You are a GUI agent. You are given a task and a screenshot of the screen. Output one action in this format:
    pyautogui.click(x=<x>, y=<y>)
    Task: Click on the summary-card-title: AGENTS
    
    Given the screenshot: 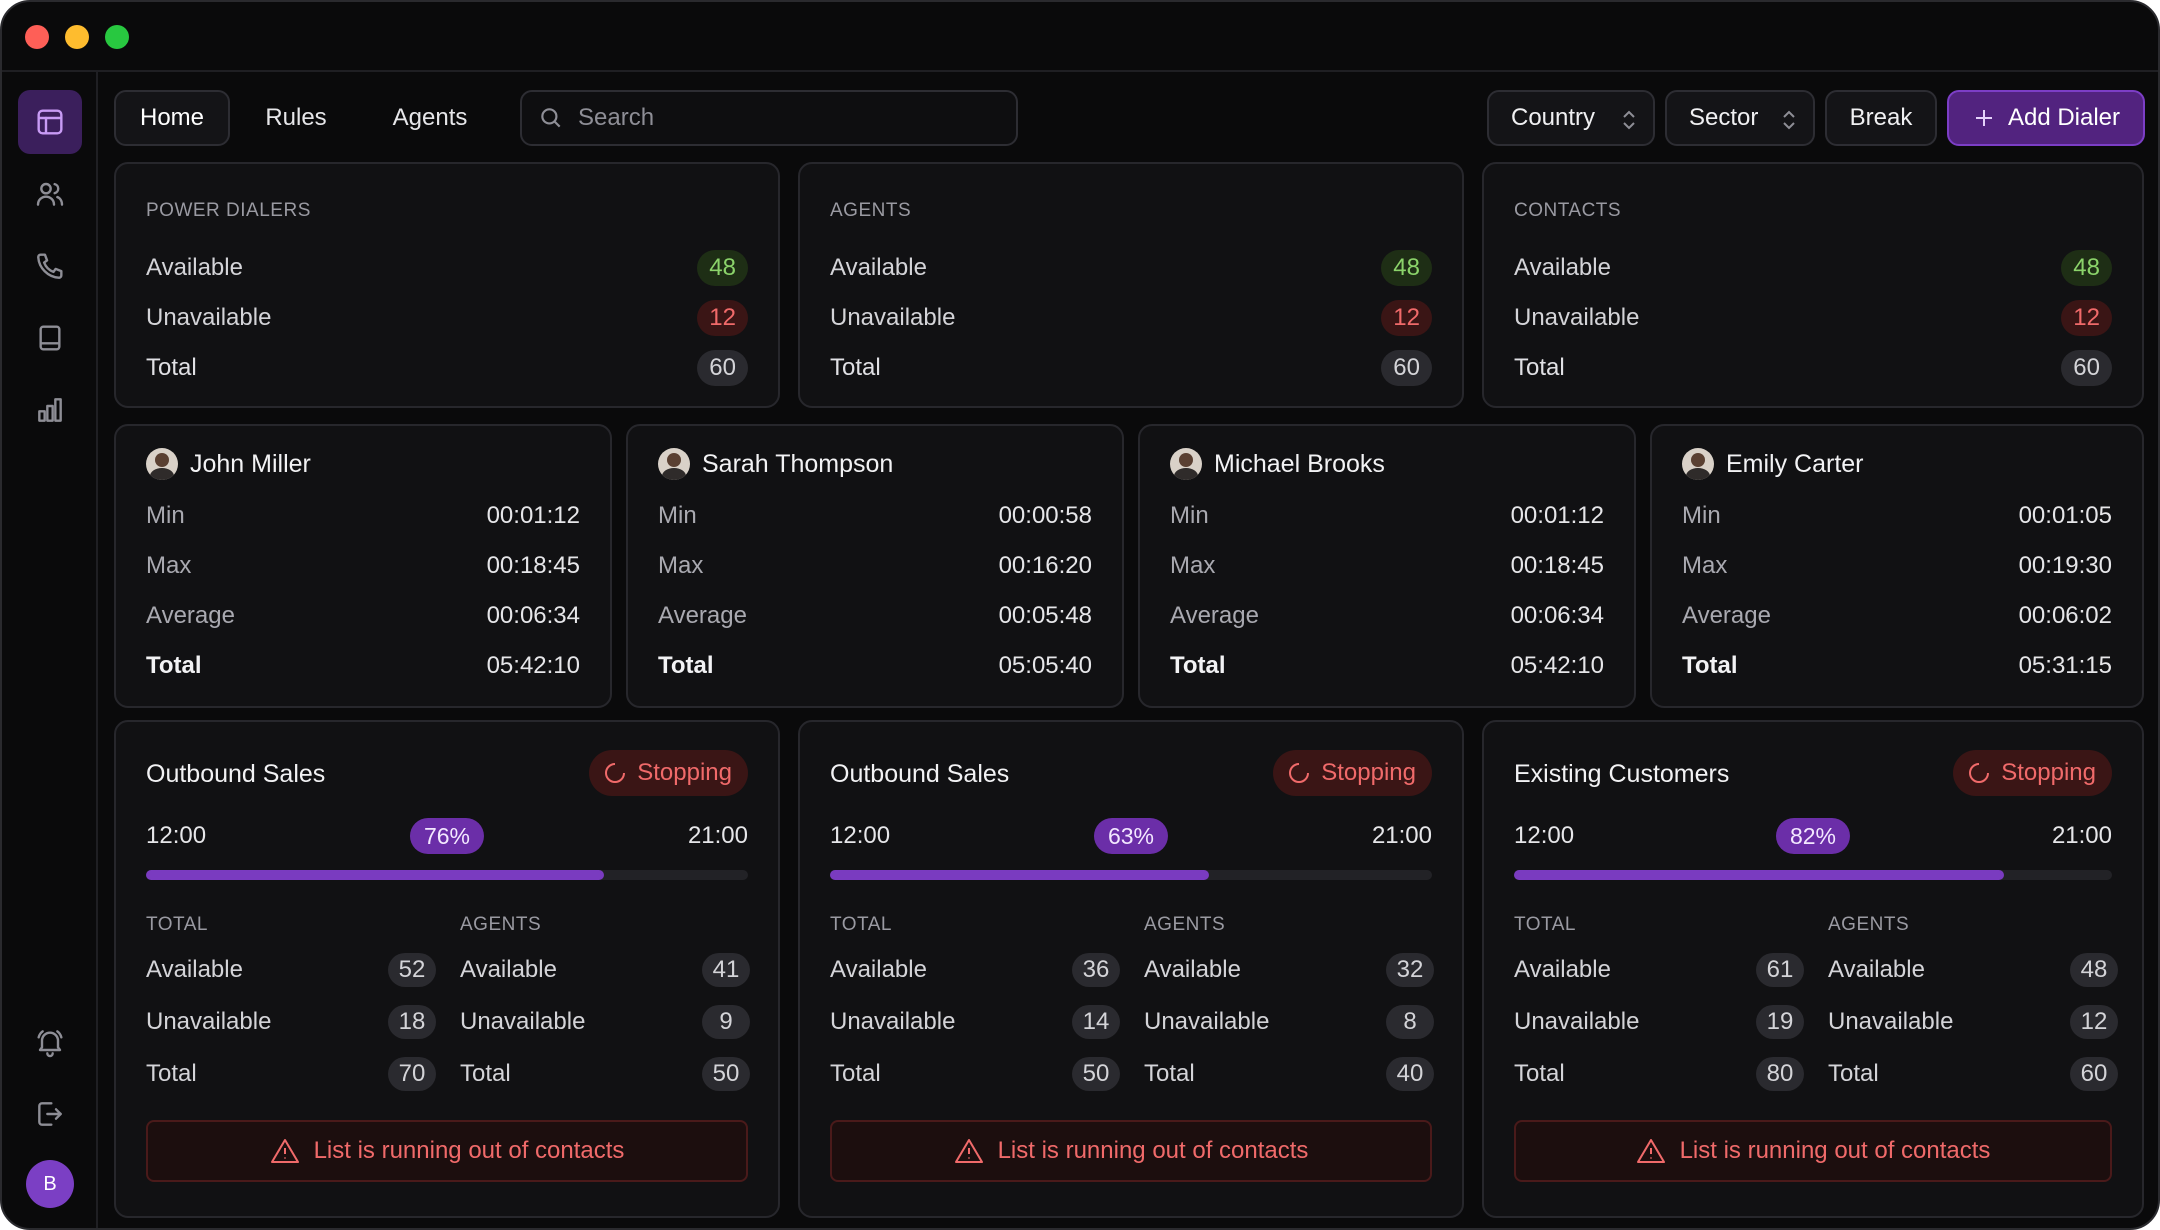 What is the action you would take?
    pyautogui.click(x=871, y=210)
    